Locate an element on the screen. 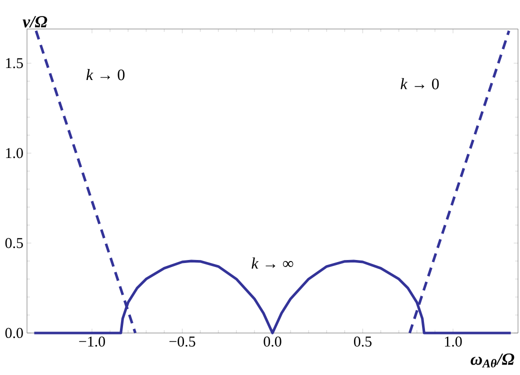 This screenshot has height=375, width=520. y-tick-label: 1.5 is located at coordinates (14, 63).